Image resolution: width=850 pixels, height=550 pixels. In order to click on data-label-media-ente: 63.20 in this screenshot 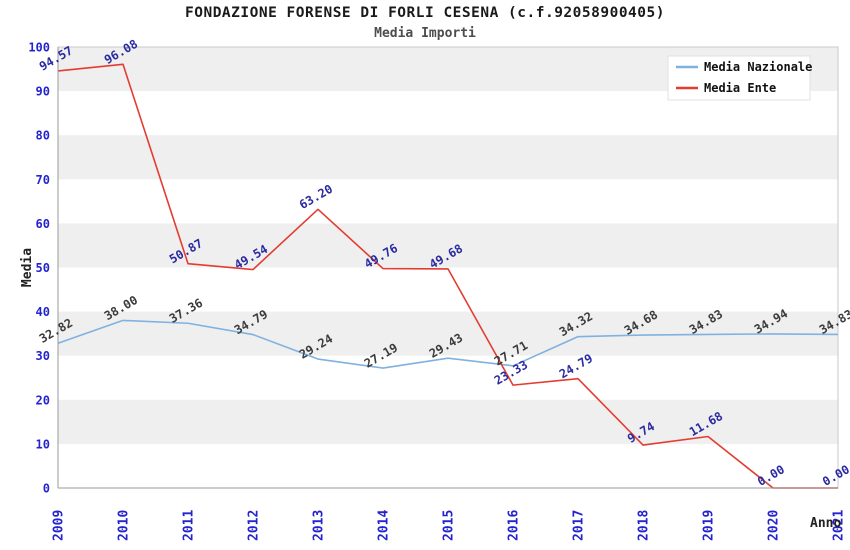, I will do `click(316, 197)`.